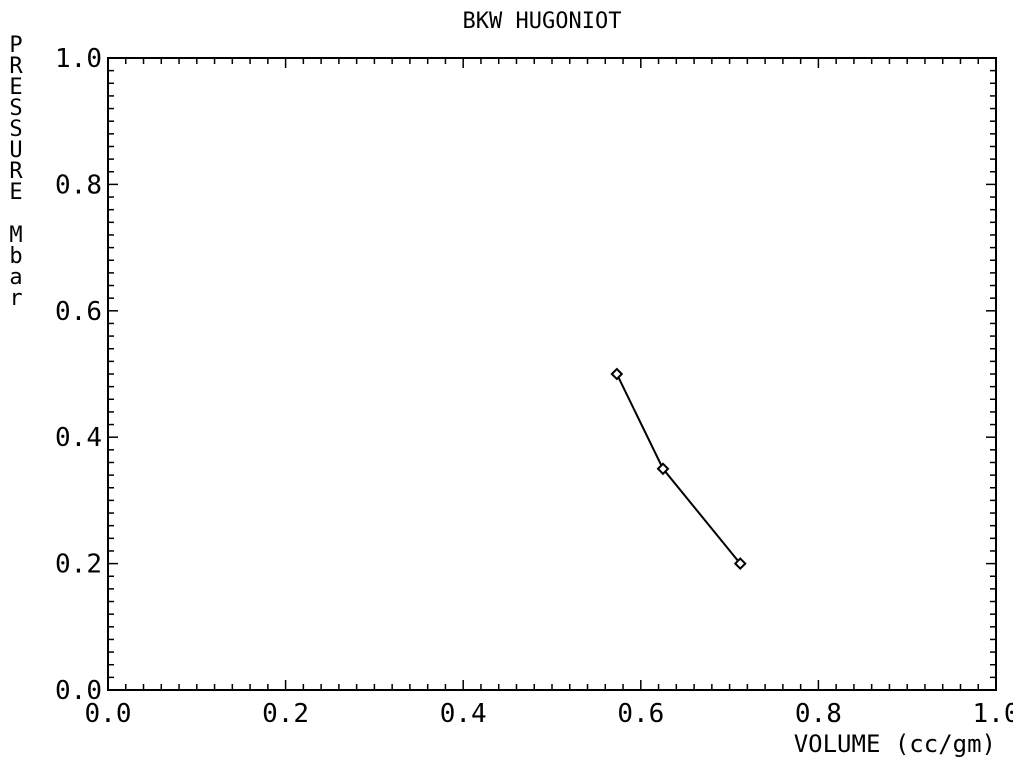 The image size is (1013, 769). I want to click on x-tick-label: 0.4, so click(463, 714).